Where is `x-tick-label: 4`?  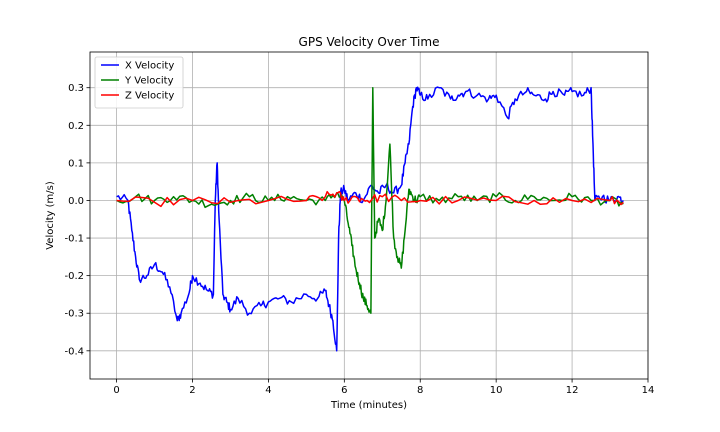
x-tick-label: 4 is located at coordinates (268, 390).